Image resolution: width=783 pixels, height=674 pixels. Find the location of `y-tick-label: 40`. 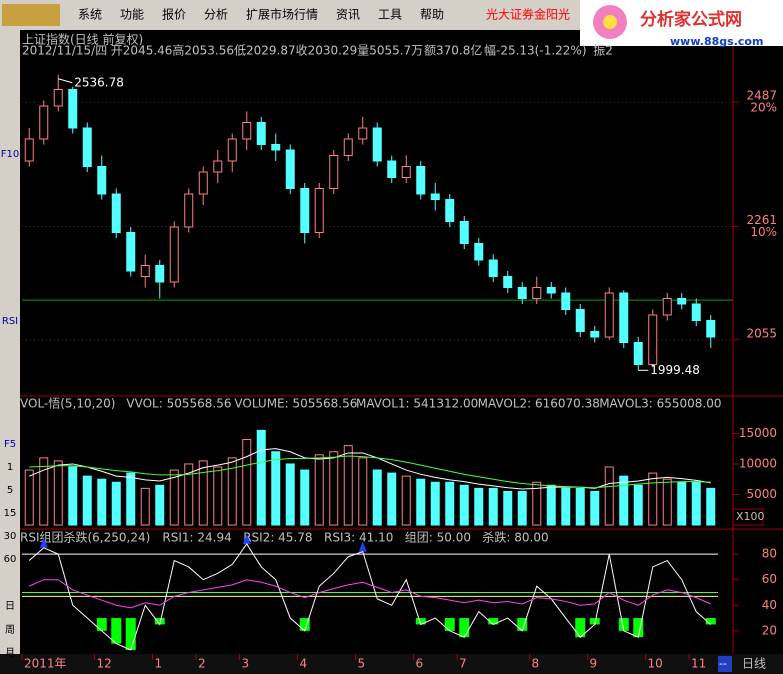

y-tick-label: 40 is located at coordinates (769, 605).